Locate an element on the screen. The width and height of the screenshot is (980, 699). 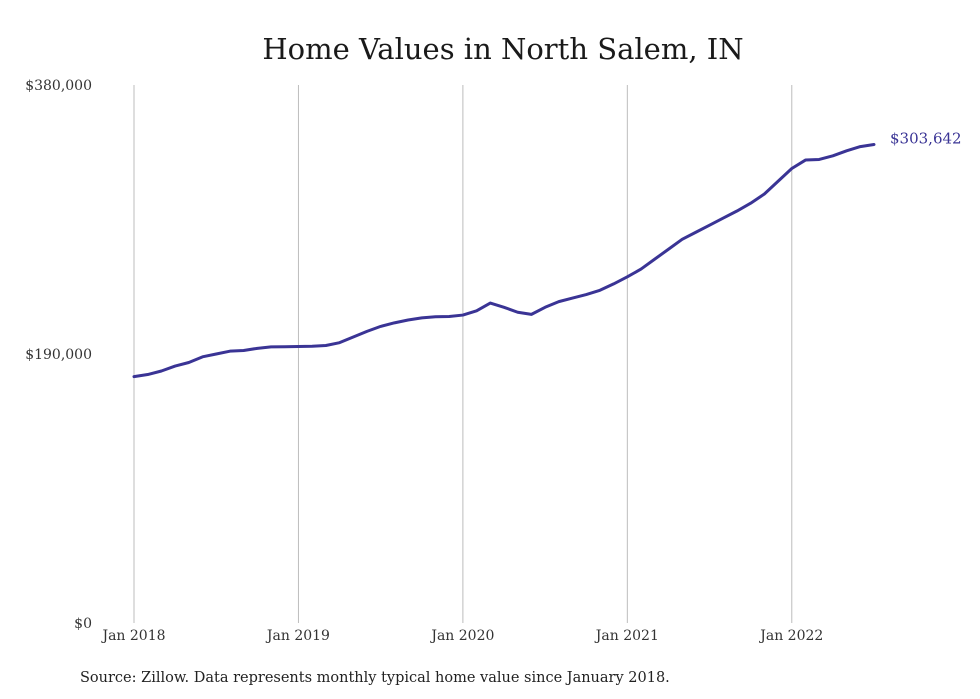
x-tick-label: Jan 2019 is located at coordinates (297, 636).